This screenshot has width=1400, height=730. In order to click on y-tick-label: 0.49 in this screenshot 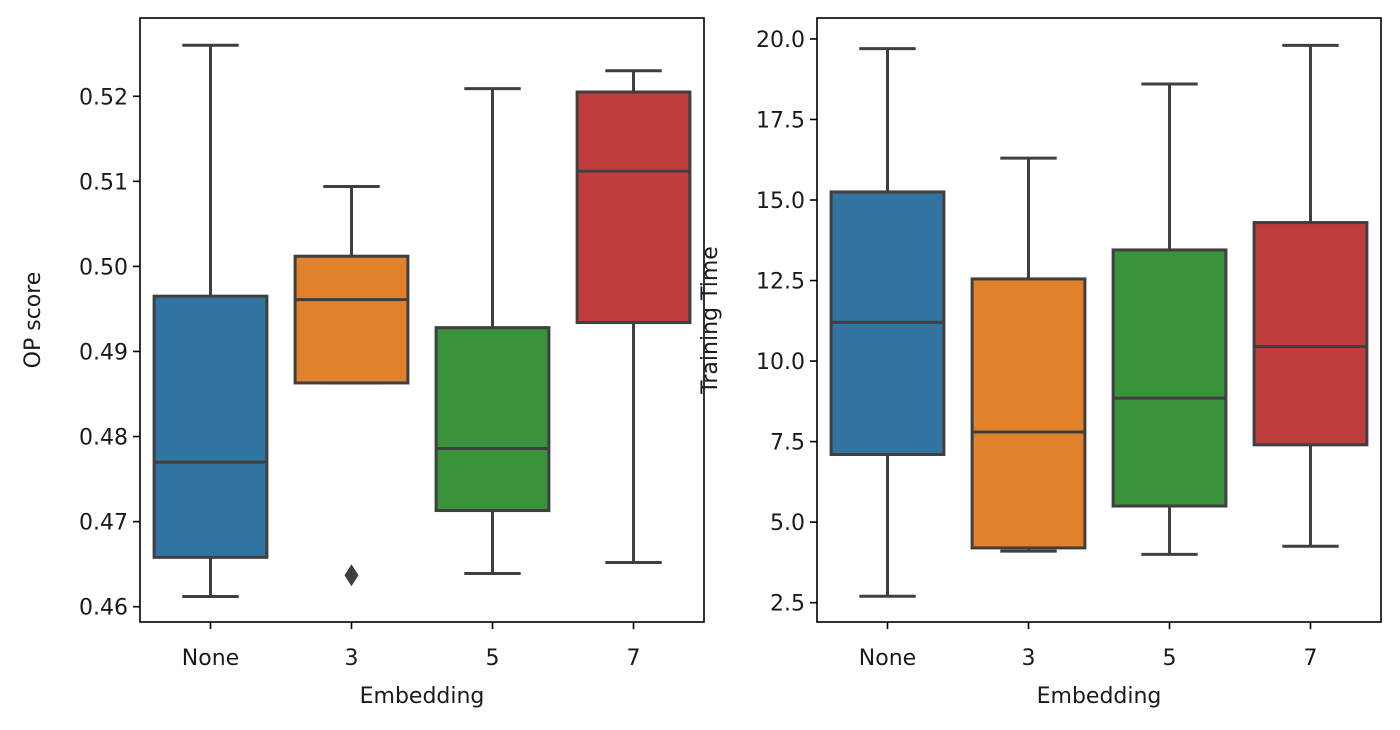, I will do `click(103, 352)`.